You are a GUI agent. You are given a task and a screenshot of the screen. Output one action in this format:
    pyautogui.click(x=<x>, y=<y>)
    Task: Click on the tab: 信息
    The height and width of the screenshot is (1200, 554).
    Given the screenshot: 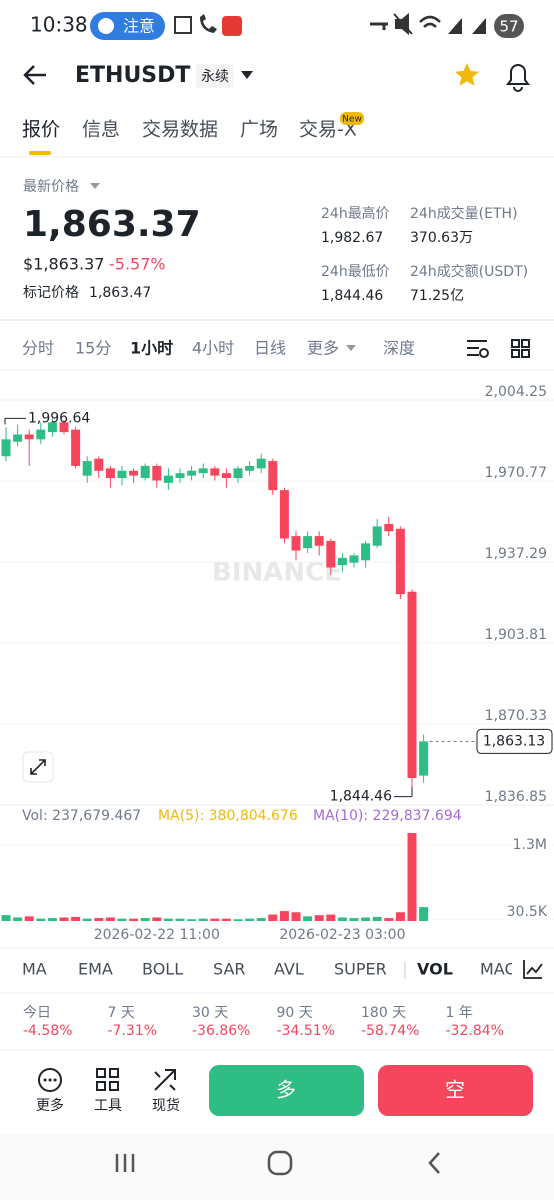 What is the action you would take?
    pyautogui.click(x=101, y=130)
    